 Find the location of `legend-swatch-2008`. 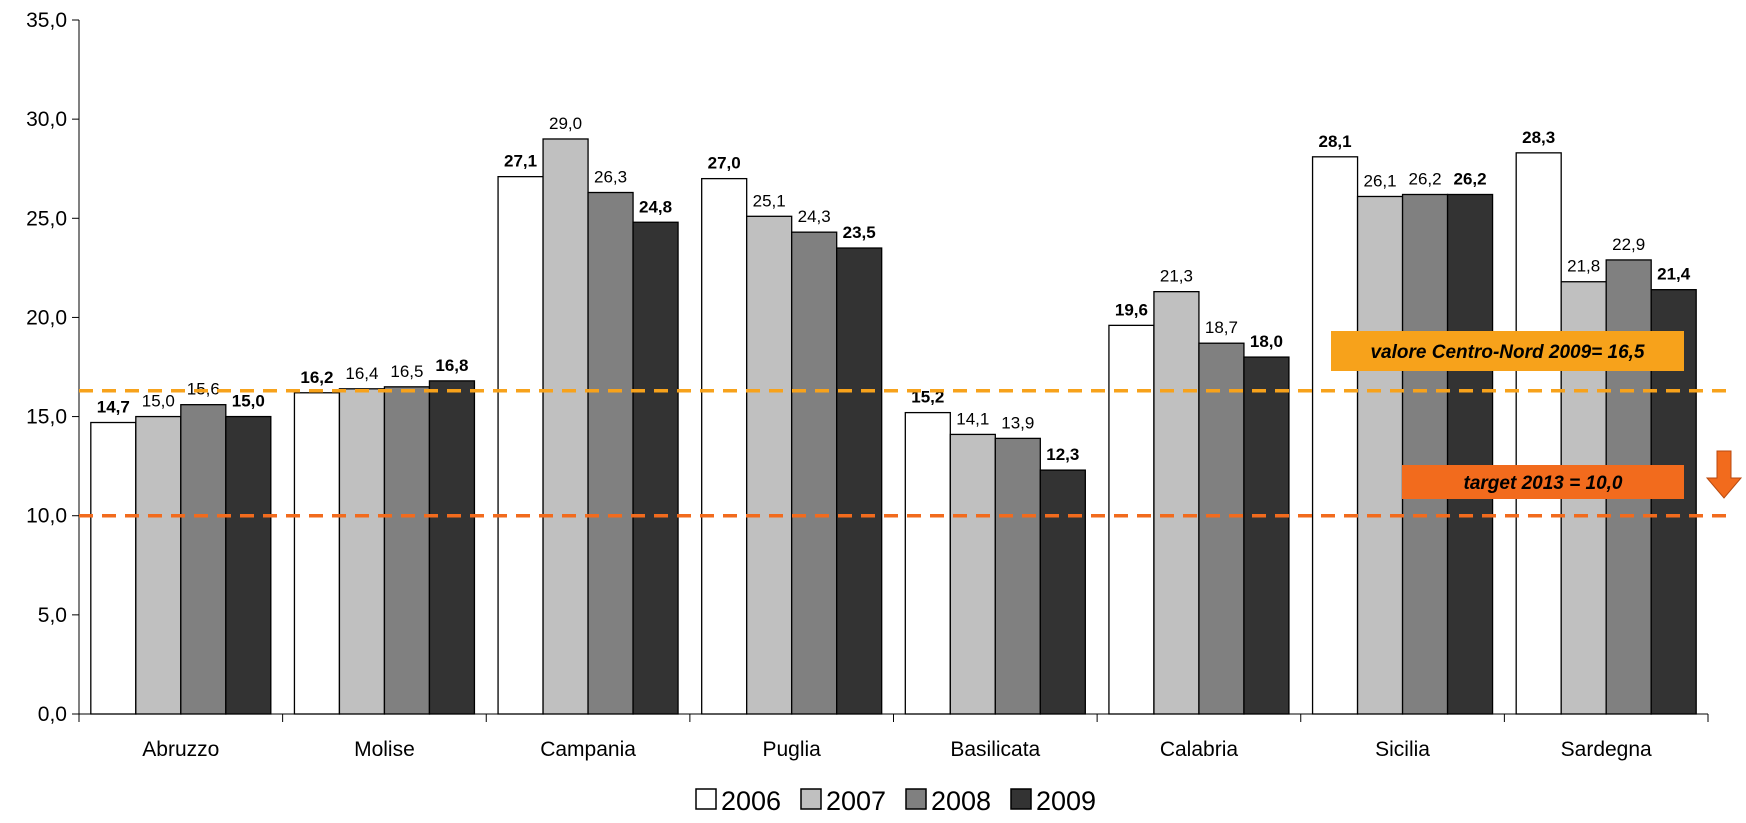

legend-swatch-2008 is located at coordinates (916, 799).